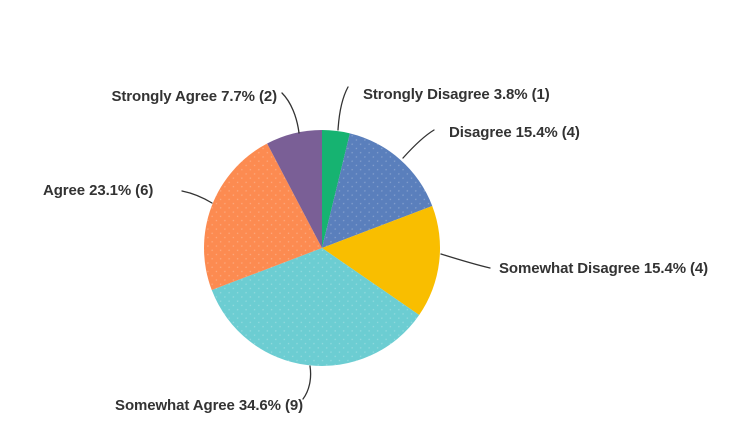 The height and width of the screenshot is (431, 752). Describe the element at coordinates (197, 197) in the screenshot. I see `leader-line-agree` at that location.